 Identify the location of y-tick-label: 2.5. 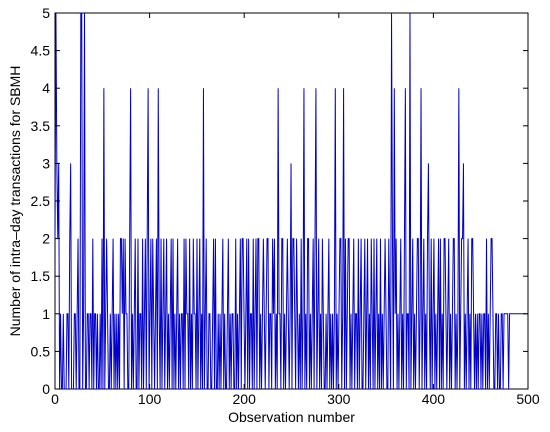
(41, 201).